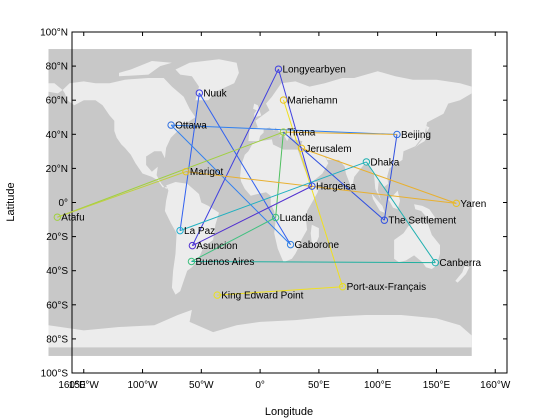 The width and height of the screenshot is (560, 420). What do you see at coordinates (63, 203) in the screenshot?
I see `y-tick-label: 0°` at bounding box center [63, 203].